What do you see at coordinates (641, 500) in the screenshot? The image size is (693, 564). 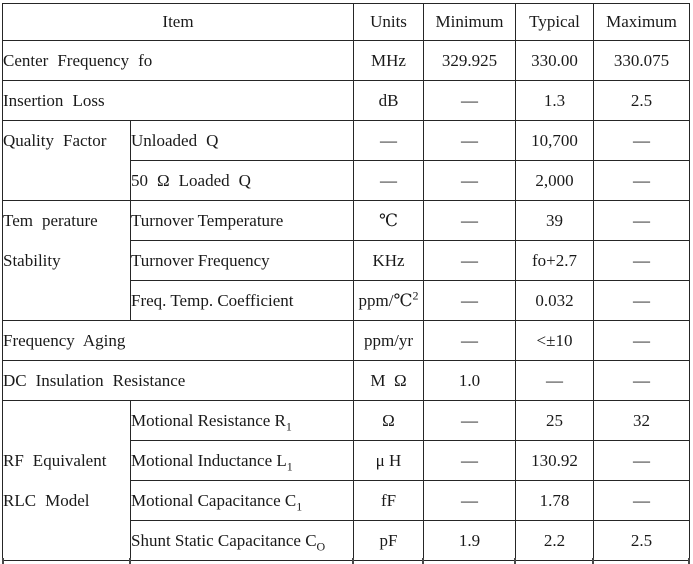 I see `max-motional-capacitance: —` at bounding box center [641, 500].